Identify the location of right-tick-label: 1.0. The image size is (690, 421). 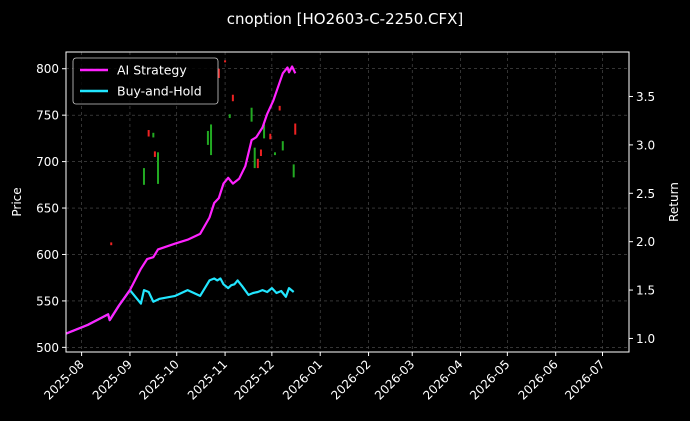
(645, 339).